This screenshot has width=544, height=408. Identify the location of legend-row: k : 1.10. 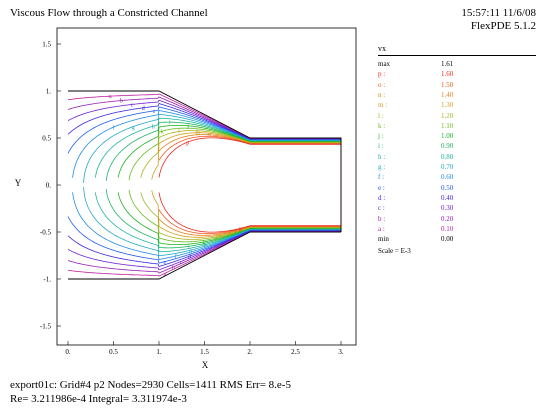
(438, 127).